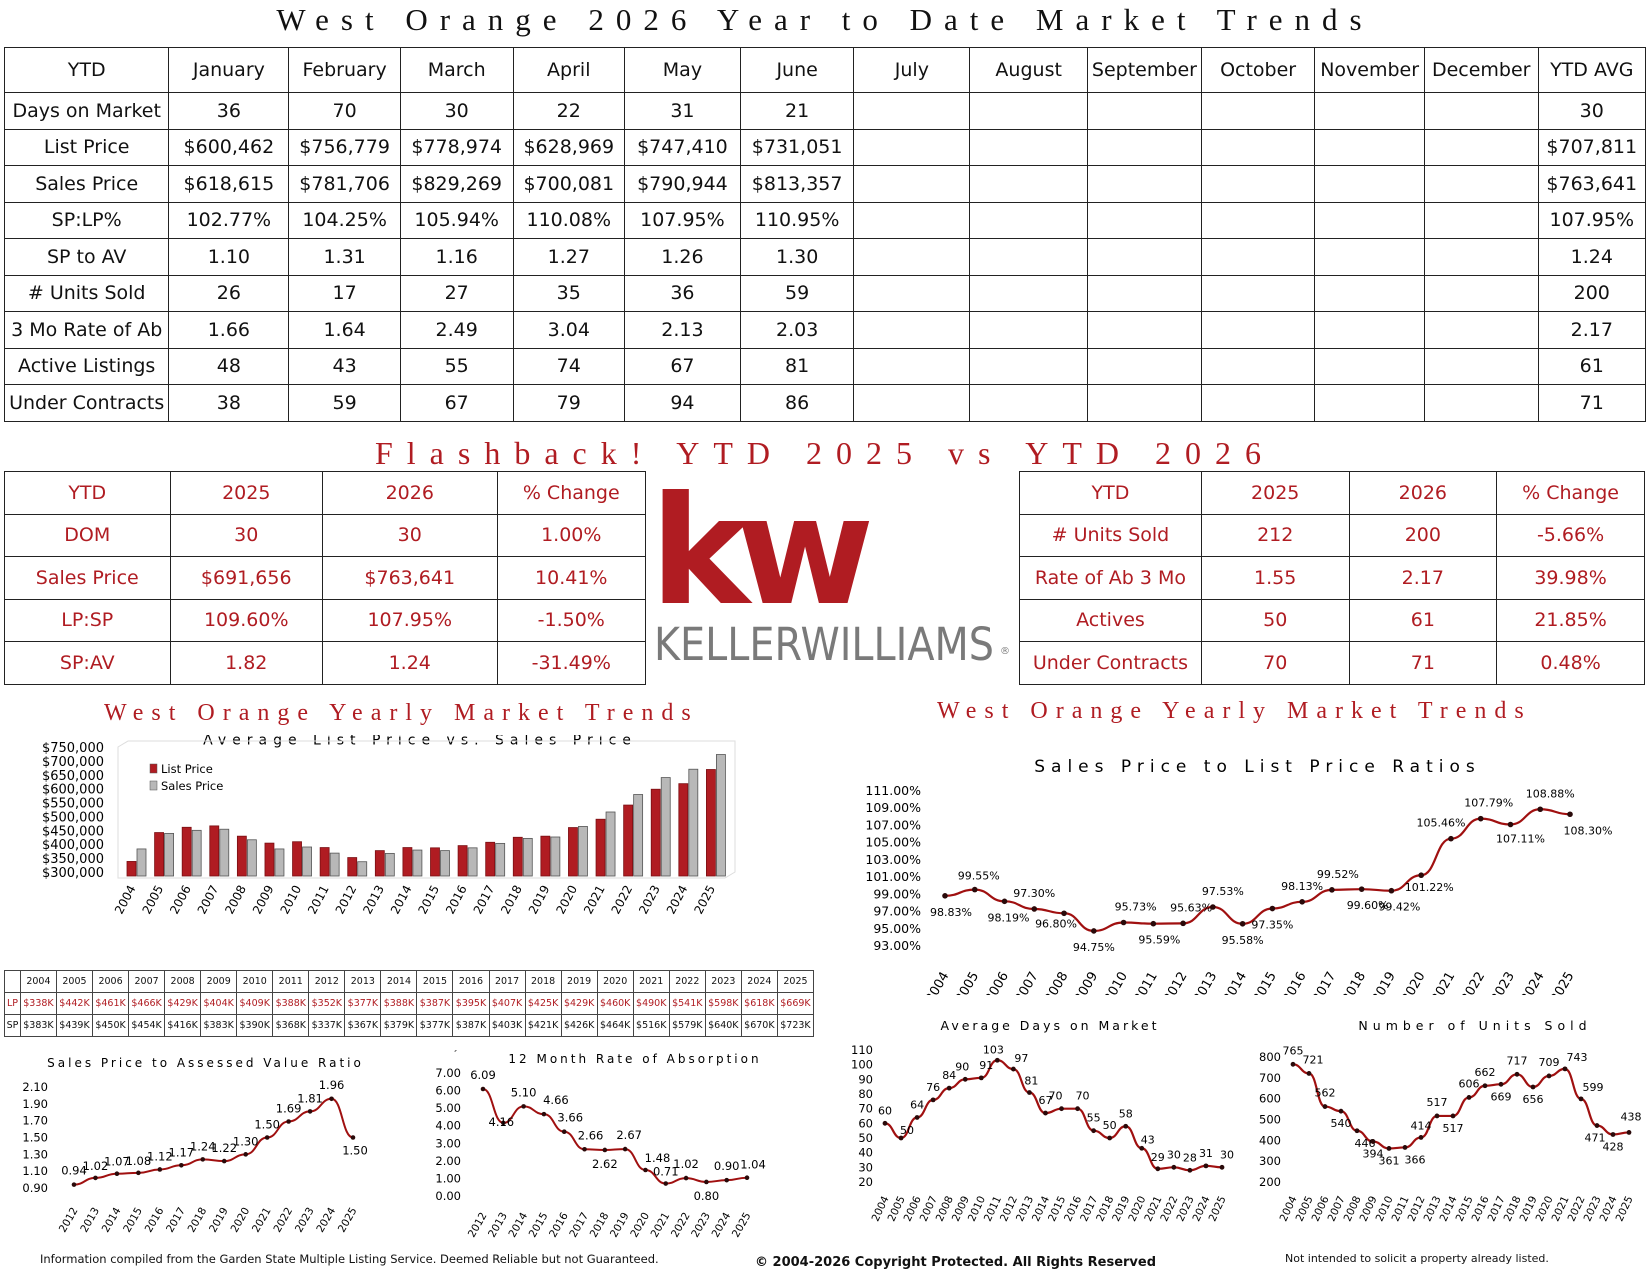  I want to click on bar-y-tick: $750,000, so click(73, 748).